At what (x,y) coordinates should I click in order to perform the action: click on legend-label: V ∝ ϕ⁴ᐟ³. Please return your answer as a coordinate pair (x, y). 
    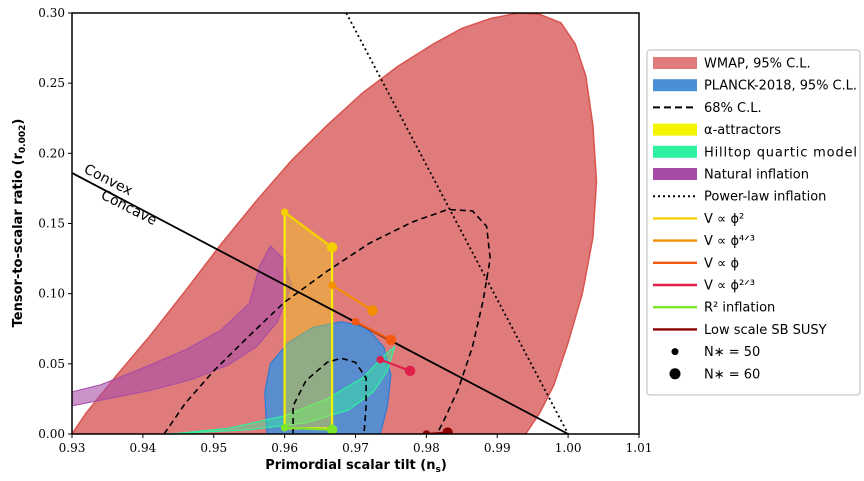
    Looking at the image, I should click on (729, 241).